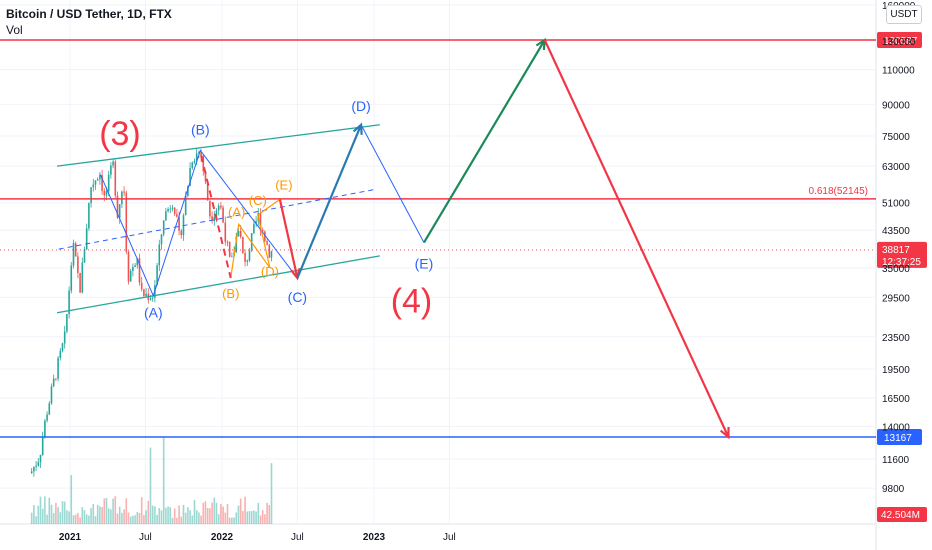  What do you see at coordinates (218, 145) in the screenshot?
I see `channel-upper-line` at bounding box center [218, 145].